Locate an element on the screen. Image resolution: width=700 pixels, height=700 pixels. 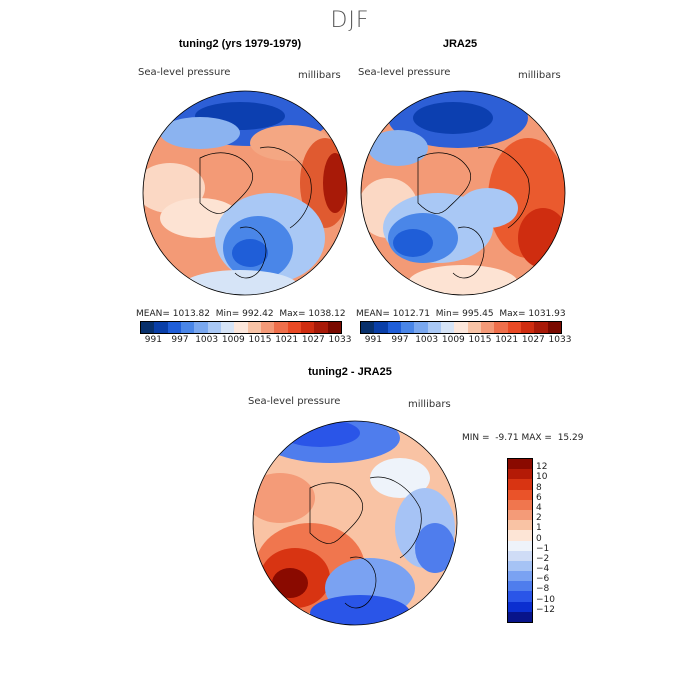
panel2-variable: Sea-level pressure is located at coordinates (404, 72).